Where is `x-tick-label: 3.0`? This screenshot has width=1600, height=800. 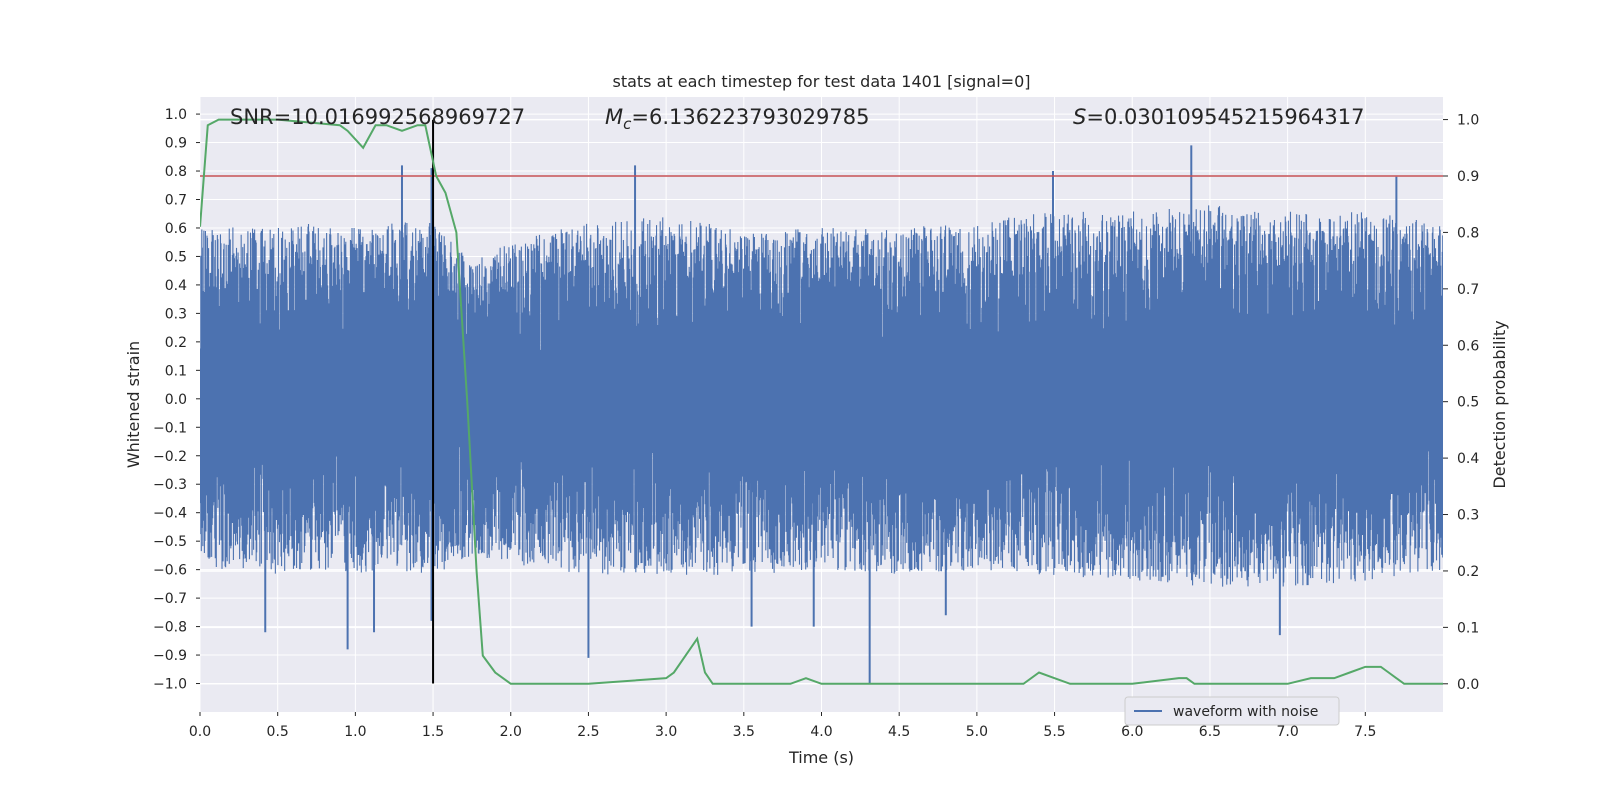 x-tick-label: 3.0 is located at coordinates (666, 732).